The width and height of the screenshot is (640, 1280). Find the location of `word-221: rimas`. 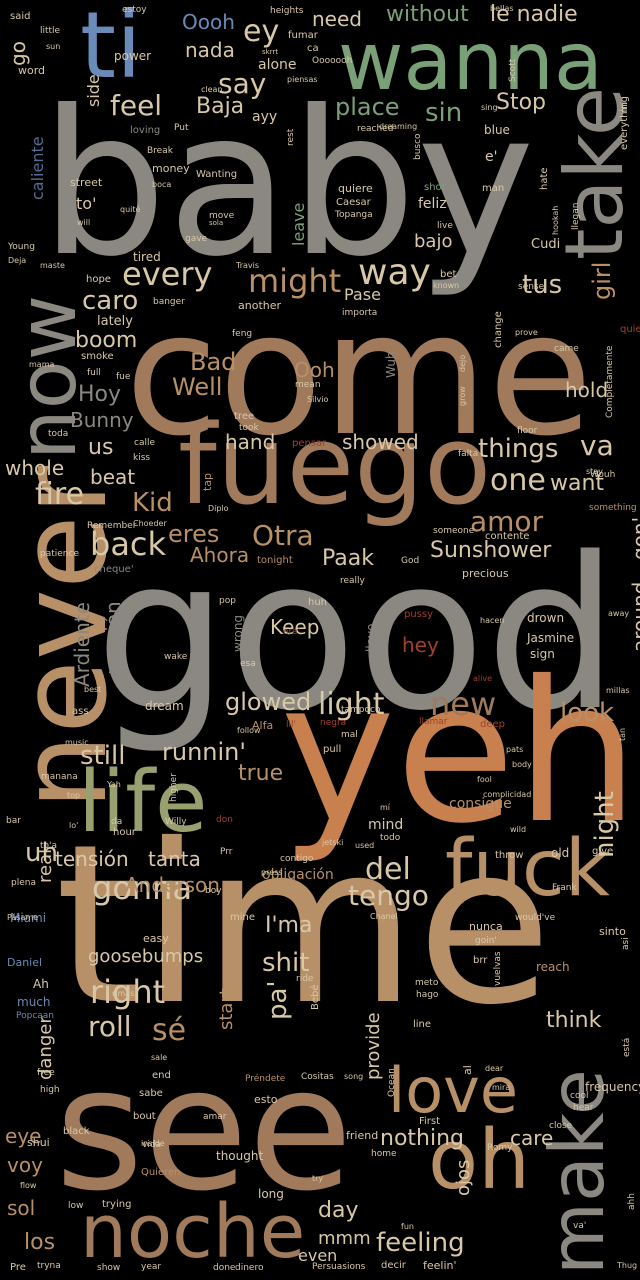

word-221: rimas is located at coordinates (123, 993).